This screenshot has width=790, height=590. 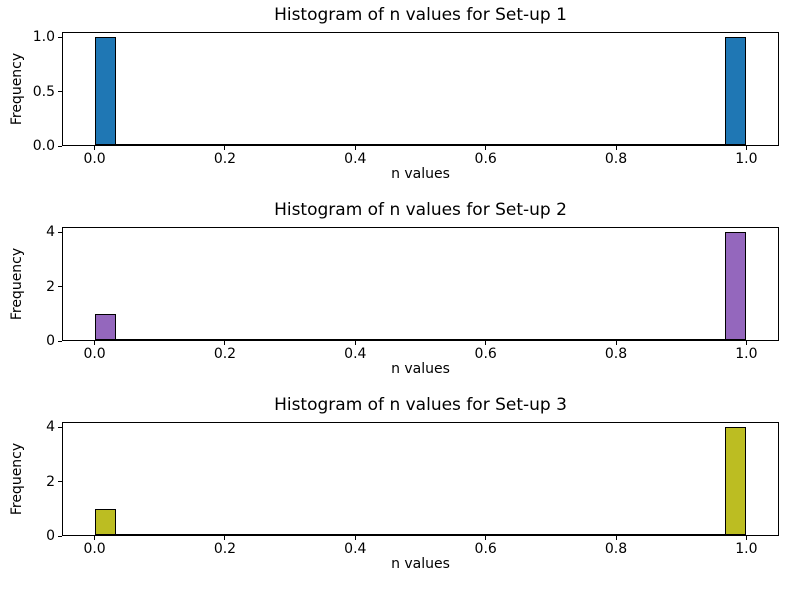 What do you see at coordinates (420, 405) in the screenshot?
I see `chart-title: Histogram of n values for Set-up 3` at bounding box center [420, 405].